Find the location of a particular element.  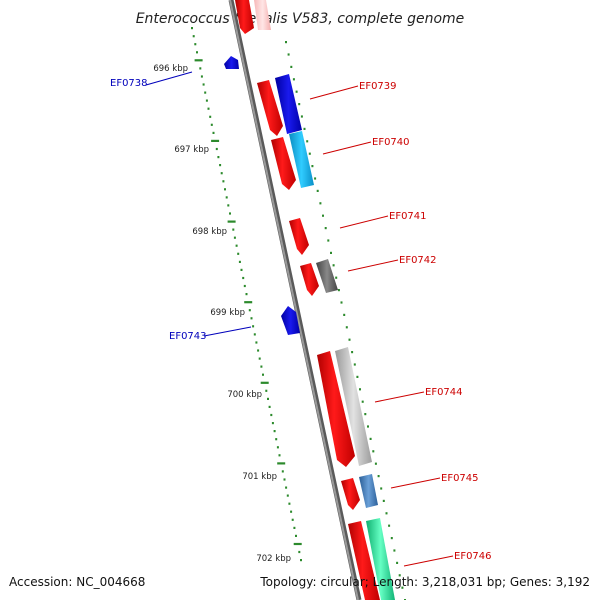

gene-ef0743 is located at coordinates (290, 320).